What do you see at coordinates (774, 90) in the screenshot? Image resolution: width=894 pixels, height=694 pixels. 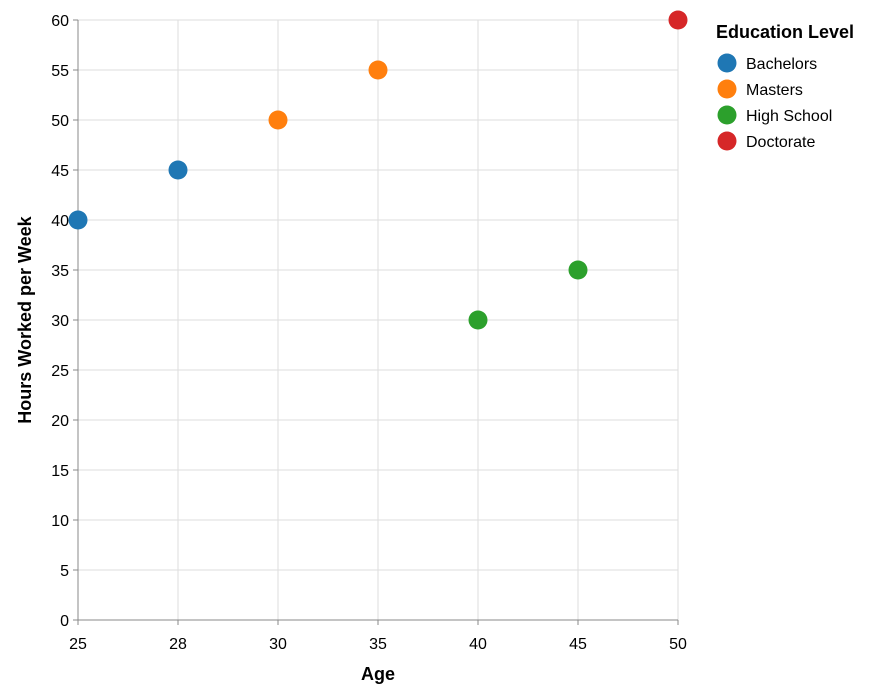 I see `legend-label: Masters` at bounding box center [774, 90].